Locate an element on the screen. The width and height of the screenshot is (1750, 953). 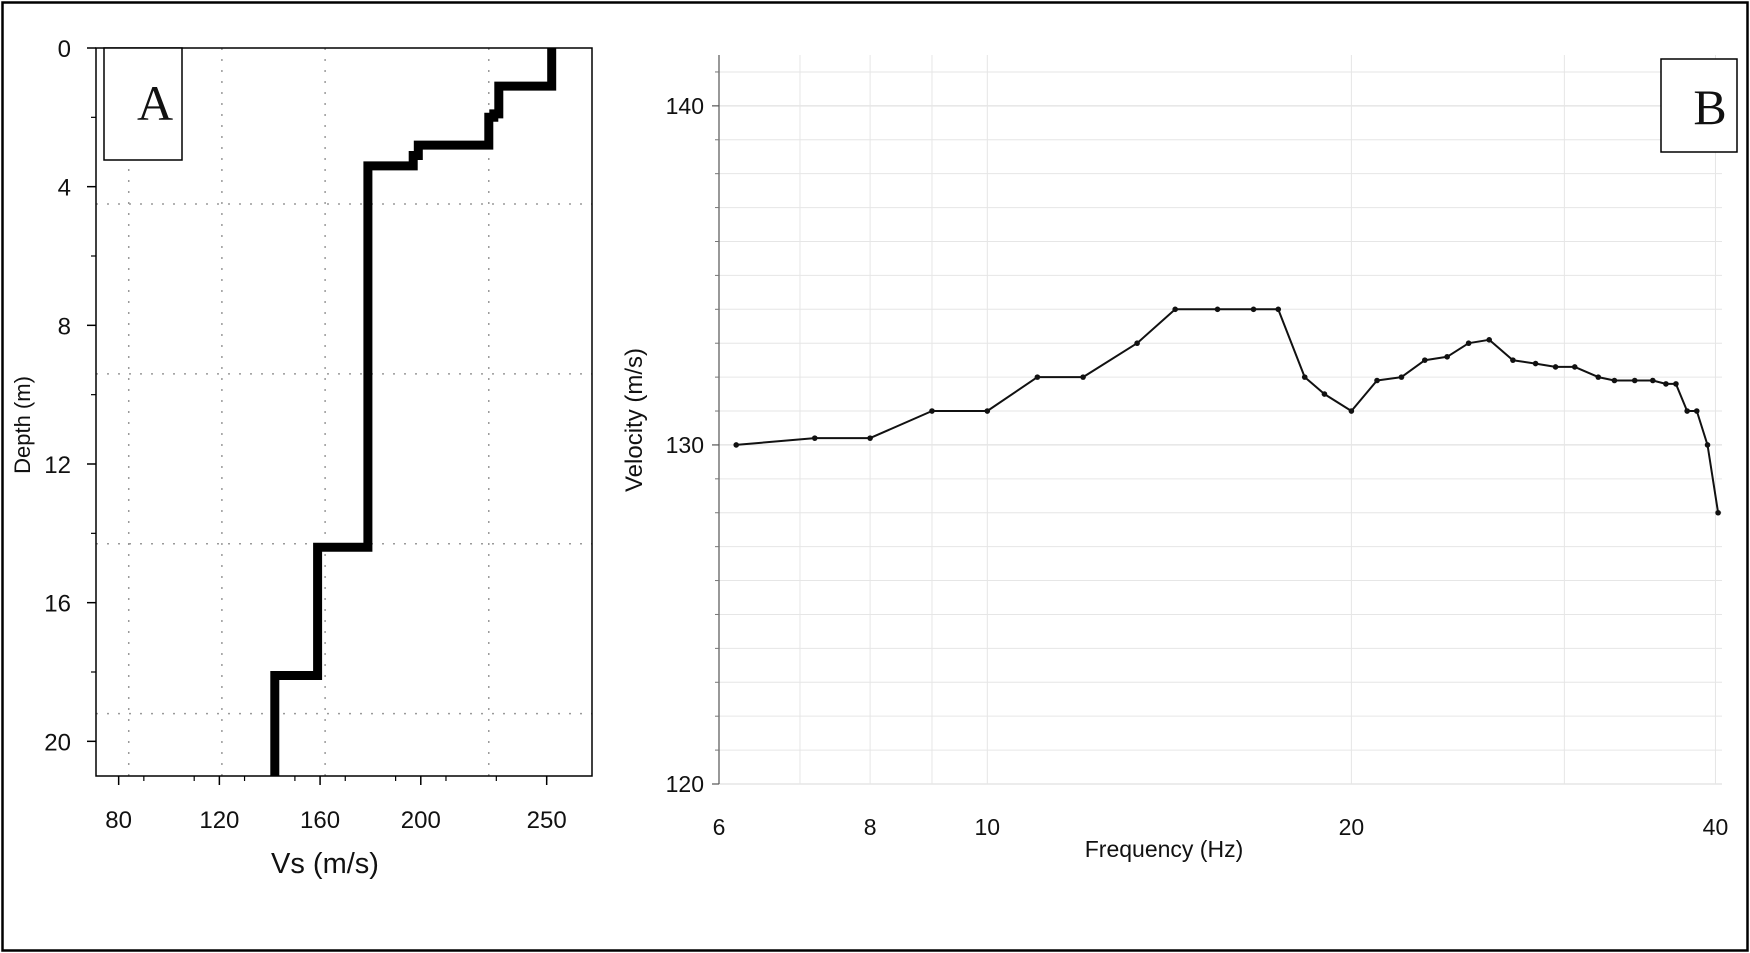
panel-a-y-tick-label: 0 is located at coordinates (64, 49).